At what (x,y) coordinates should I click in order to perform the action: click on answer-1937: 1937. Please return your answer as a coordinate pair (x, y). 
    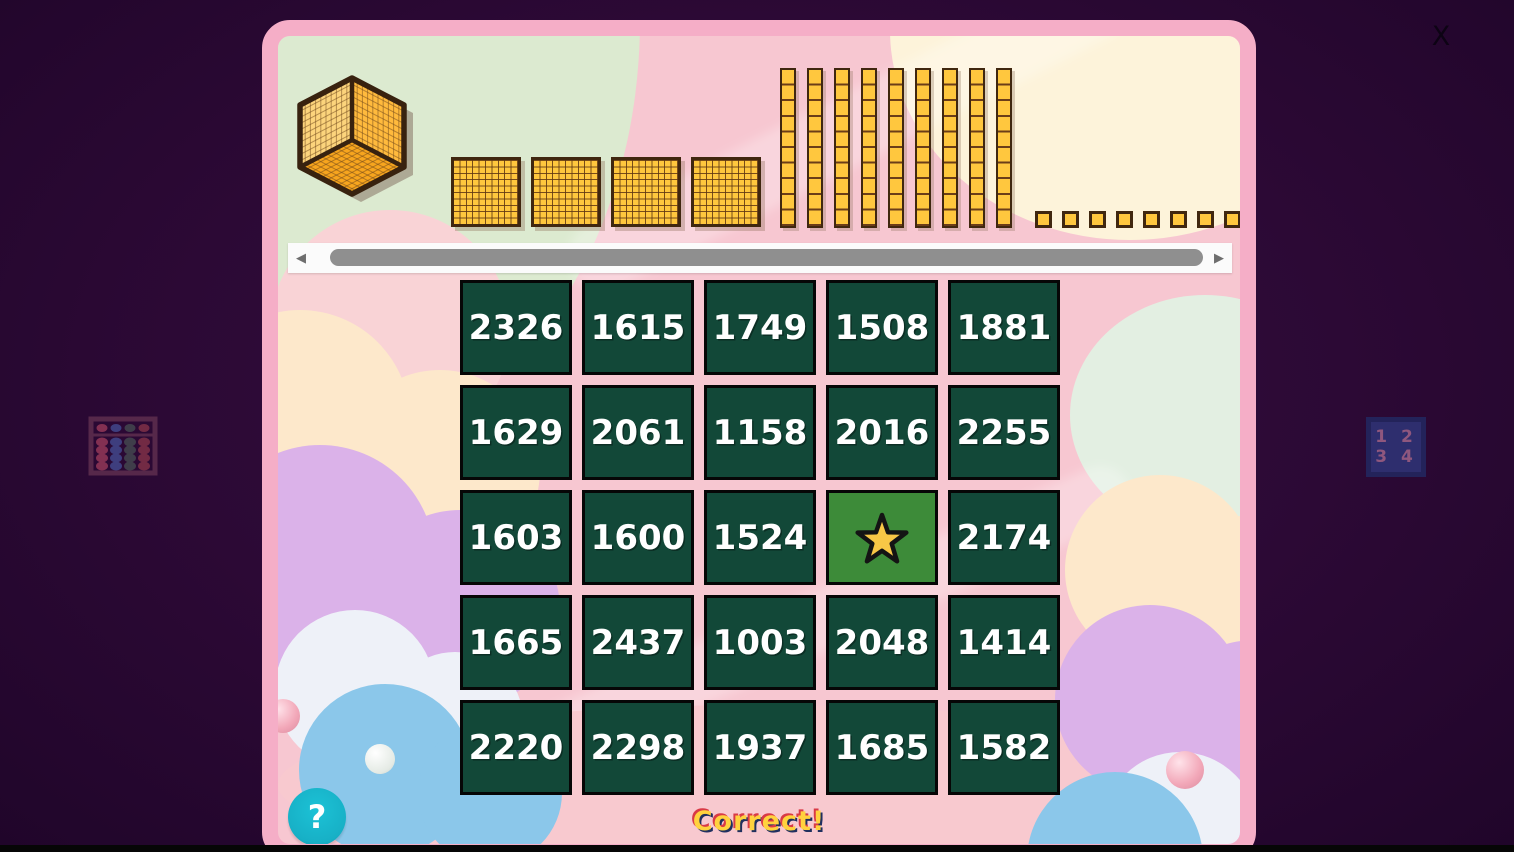
    Looking at the image, I should click on (760, 747).